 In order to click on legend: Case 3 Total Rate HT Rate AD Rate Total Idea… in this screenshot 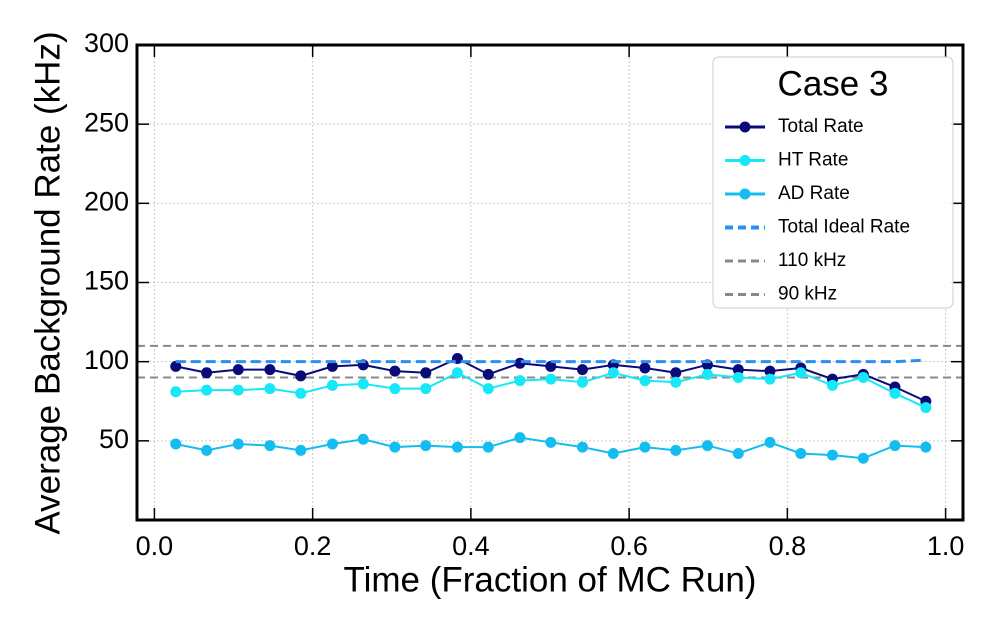, I will do `click(833, 182)`.